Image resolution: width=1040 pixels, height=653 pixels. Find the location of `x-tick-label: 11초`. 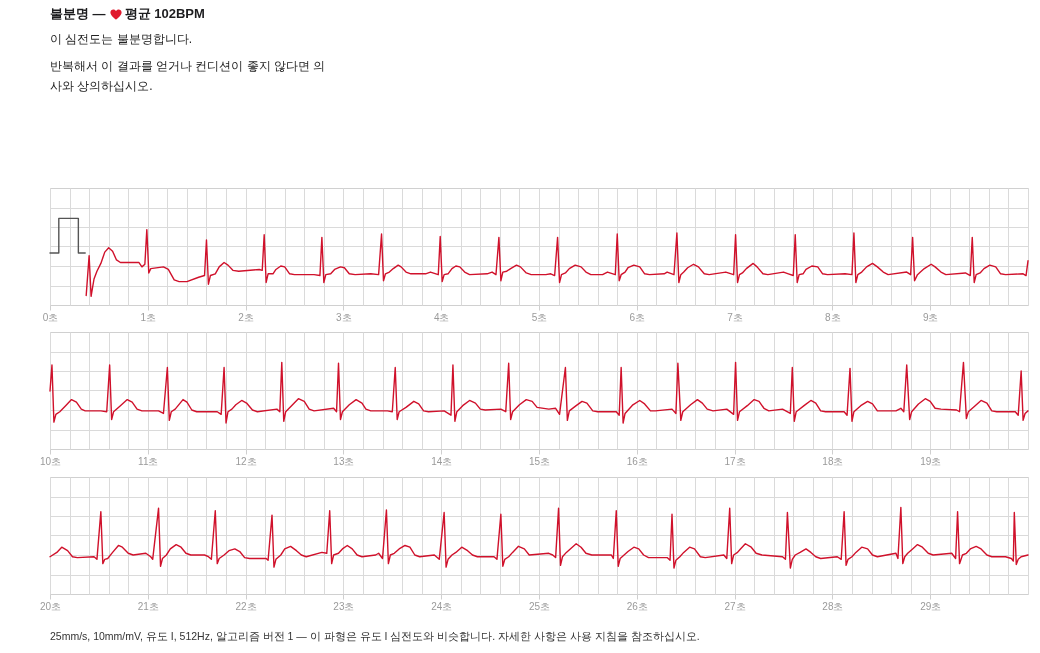

x-tick-label: 11초 is located at coordinates (147, 461).